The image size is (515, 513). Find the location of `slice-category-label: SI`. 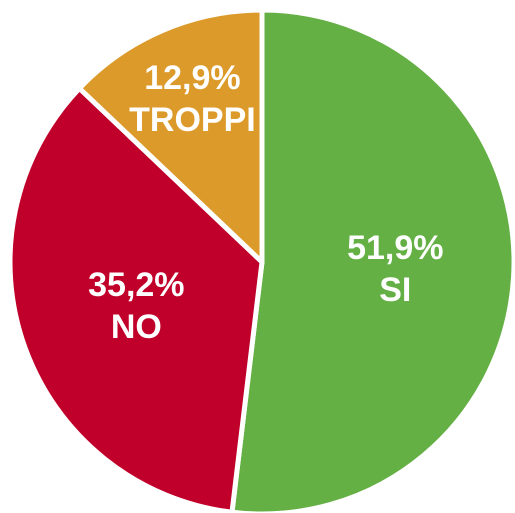

slice-category-label: SI is located at coordinates (395, 290).